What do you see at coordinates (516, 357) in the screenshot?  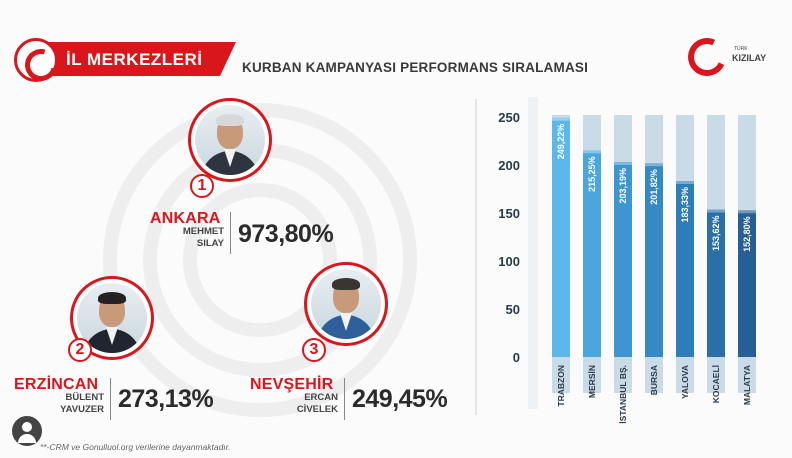 I see `y-tick-label: 0` at bounding box center [516, 357].